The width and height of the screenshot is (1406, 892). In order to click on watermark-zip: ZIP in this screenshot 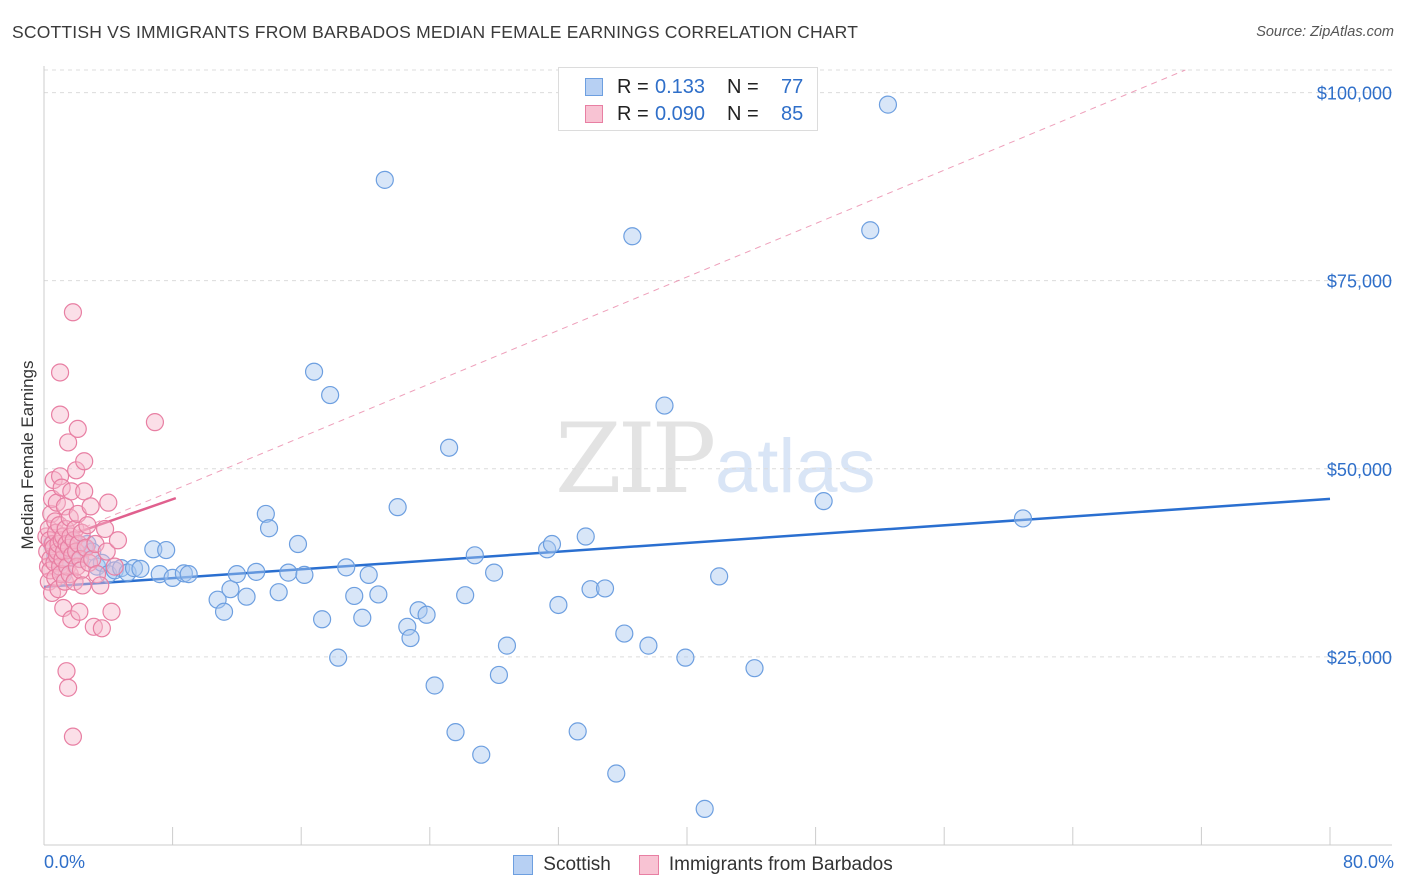, I will do `click(634, 459)`.